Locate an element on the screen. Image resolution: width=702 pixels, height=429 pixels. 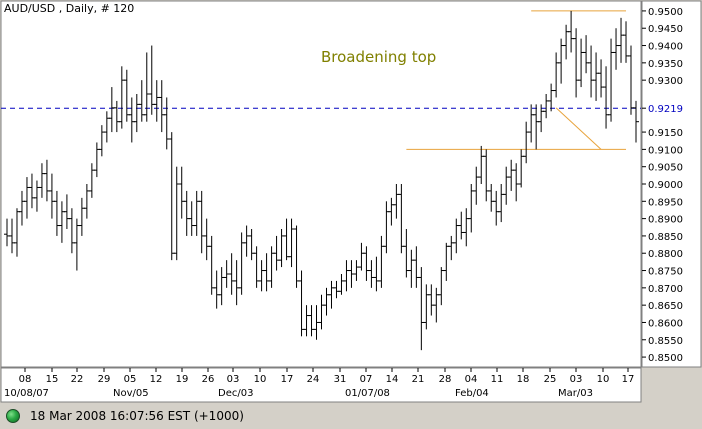
x-month-label: 10/08/07 is located at coordinates (26, 393).